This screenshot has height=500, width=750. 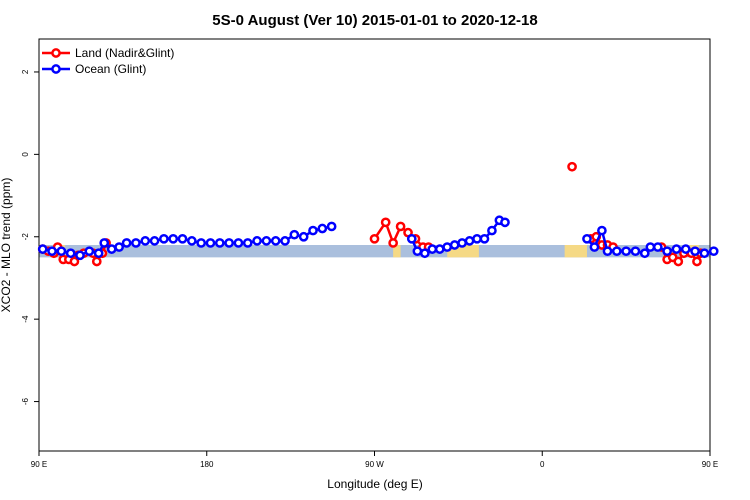 I want to click on legend-label-0: Land (Nadir&Glint), so click(x=124, y=53).